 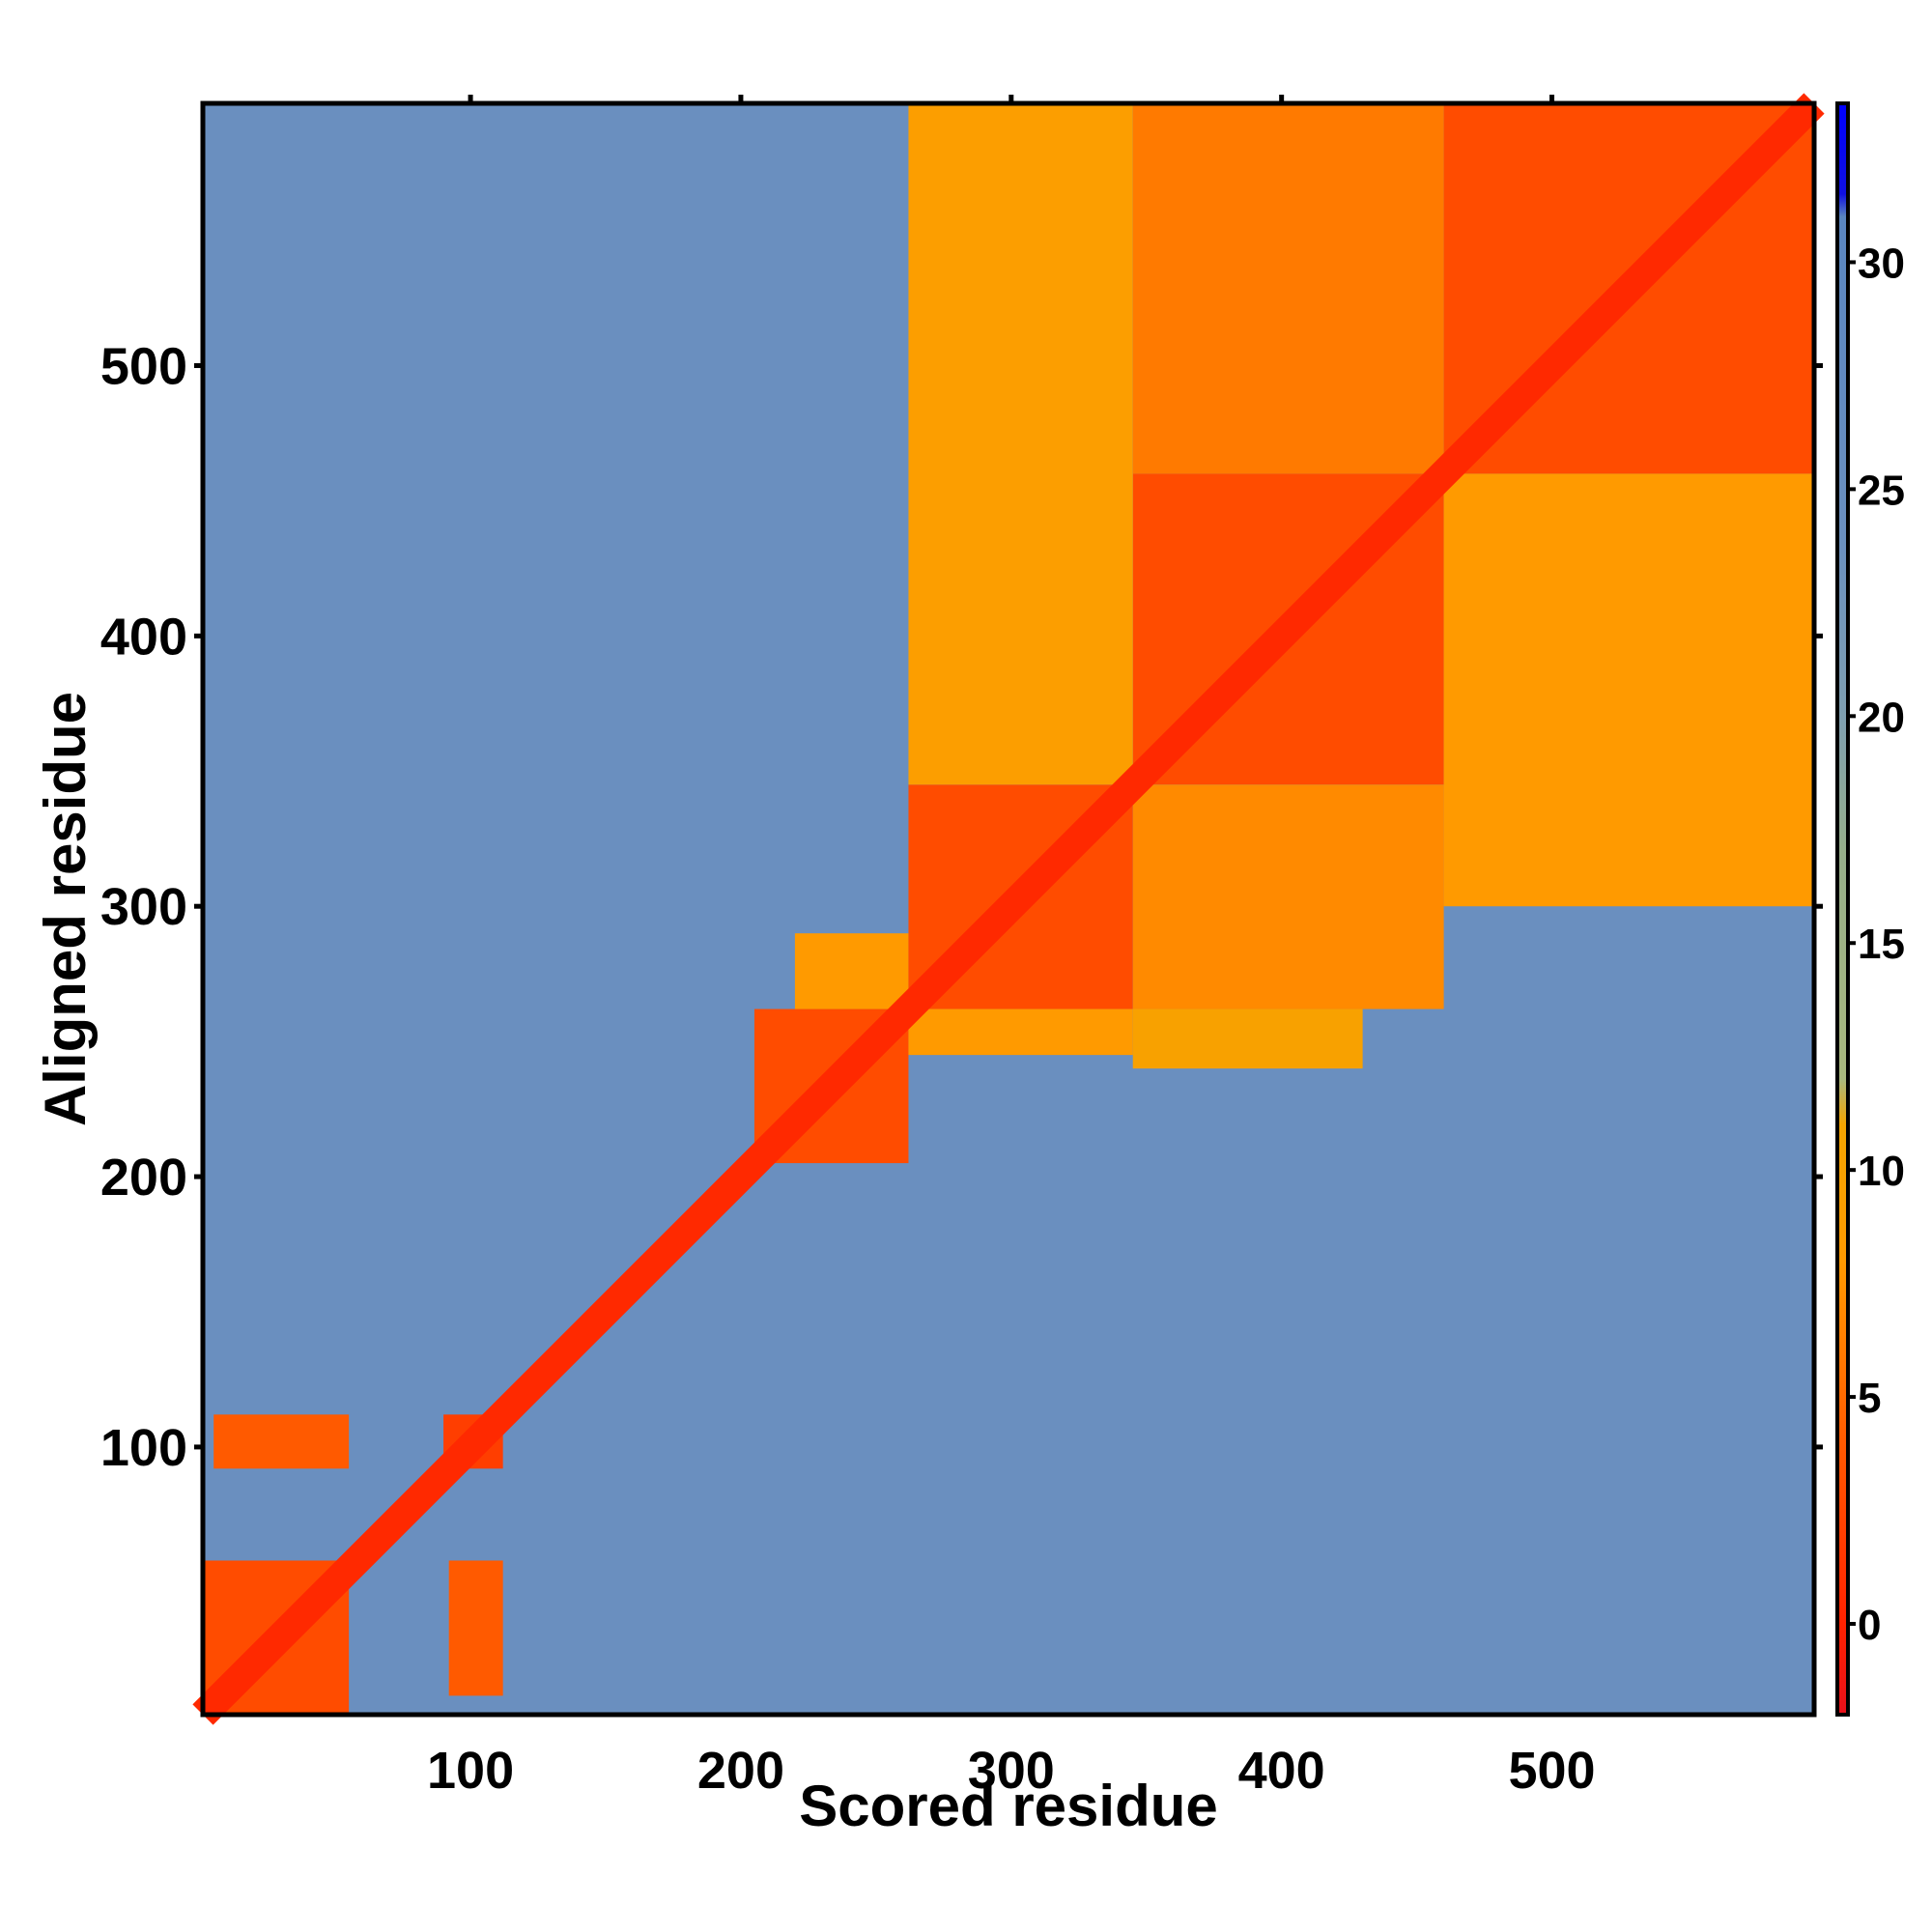 What do you see at coordinates (1869, 1398) in the screenshot?
I see `colorbar-tick-label: 5` at bounding box center [1869, 1398].